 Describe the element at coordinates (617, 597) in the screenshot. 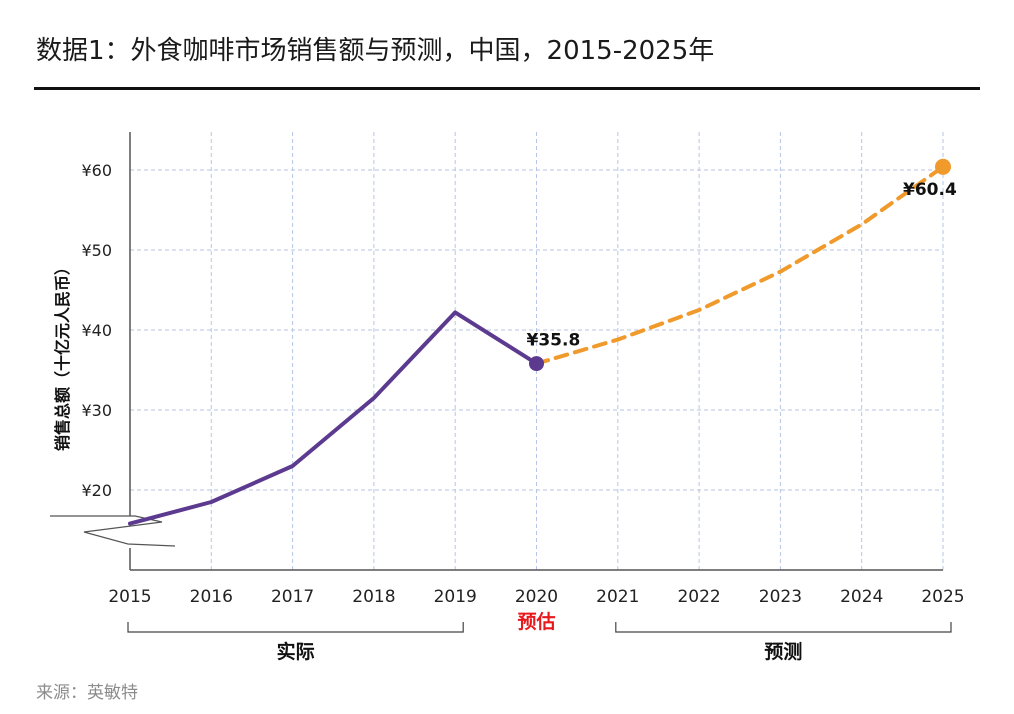

I see `x-tick-label: 2021` at that location.